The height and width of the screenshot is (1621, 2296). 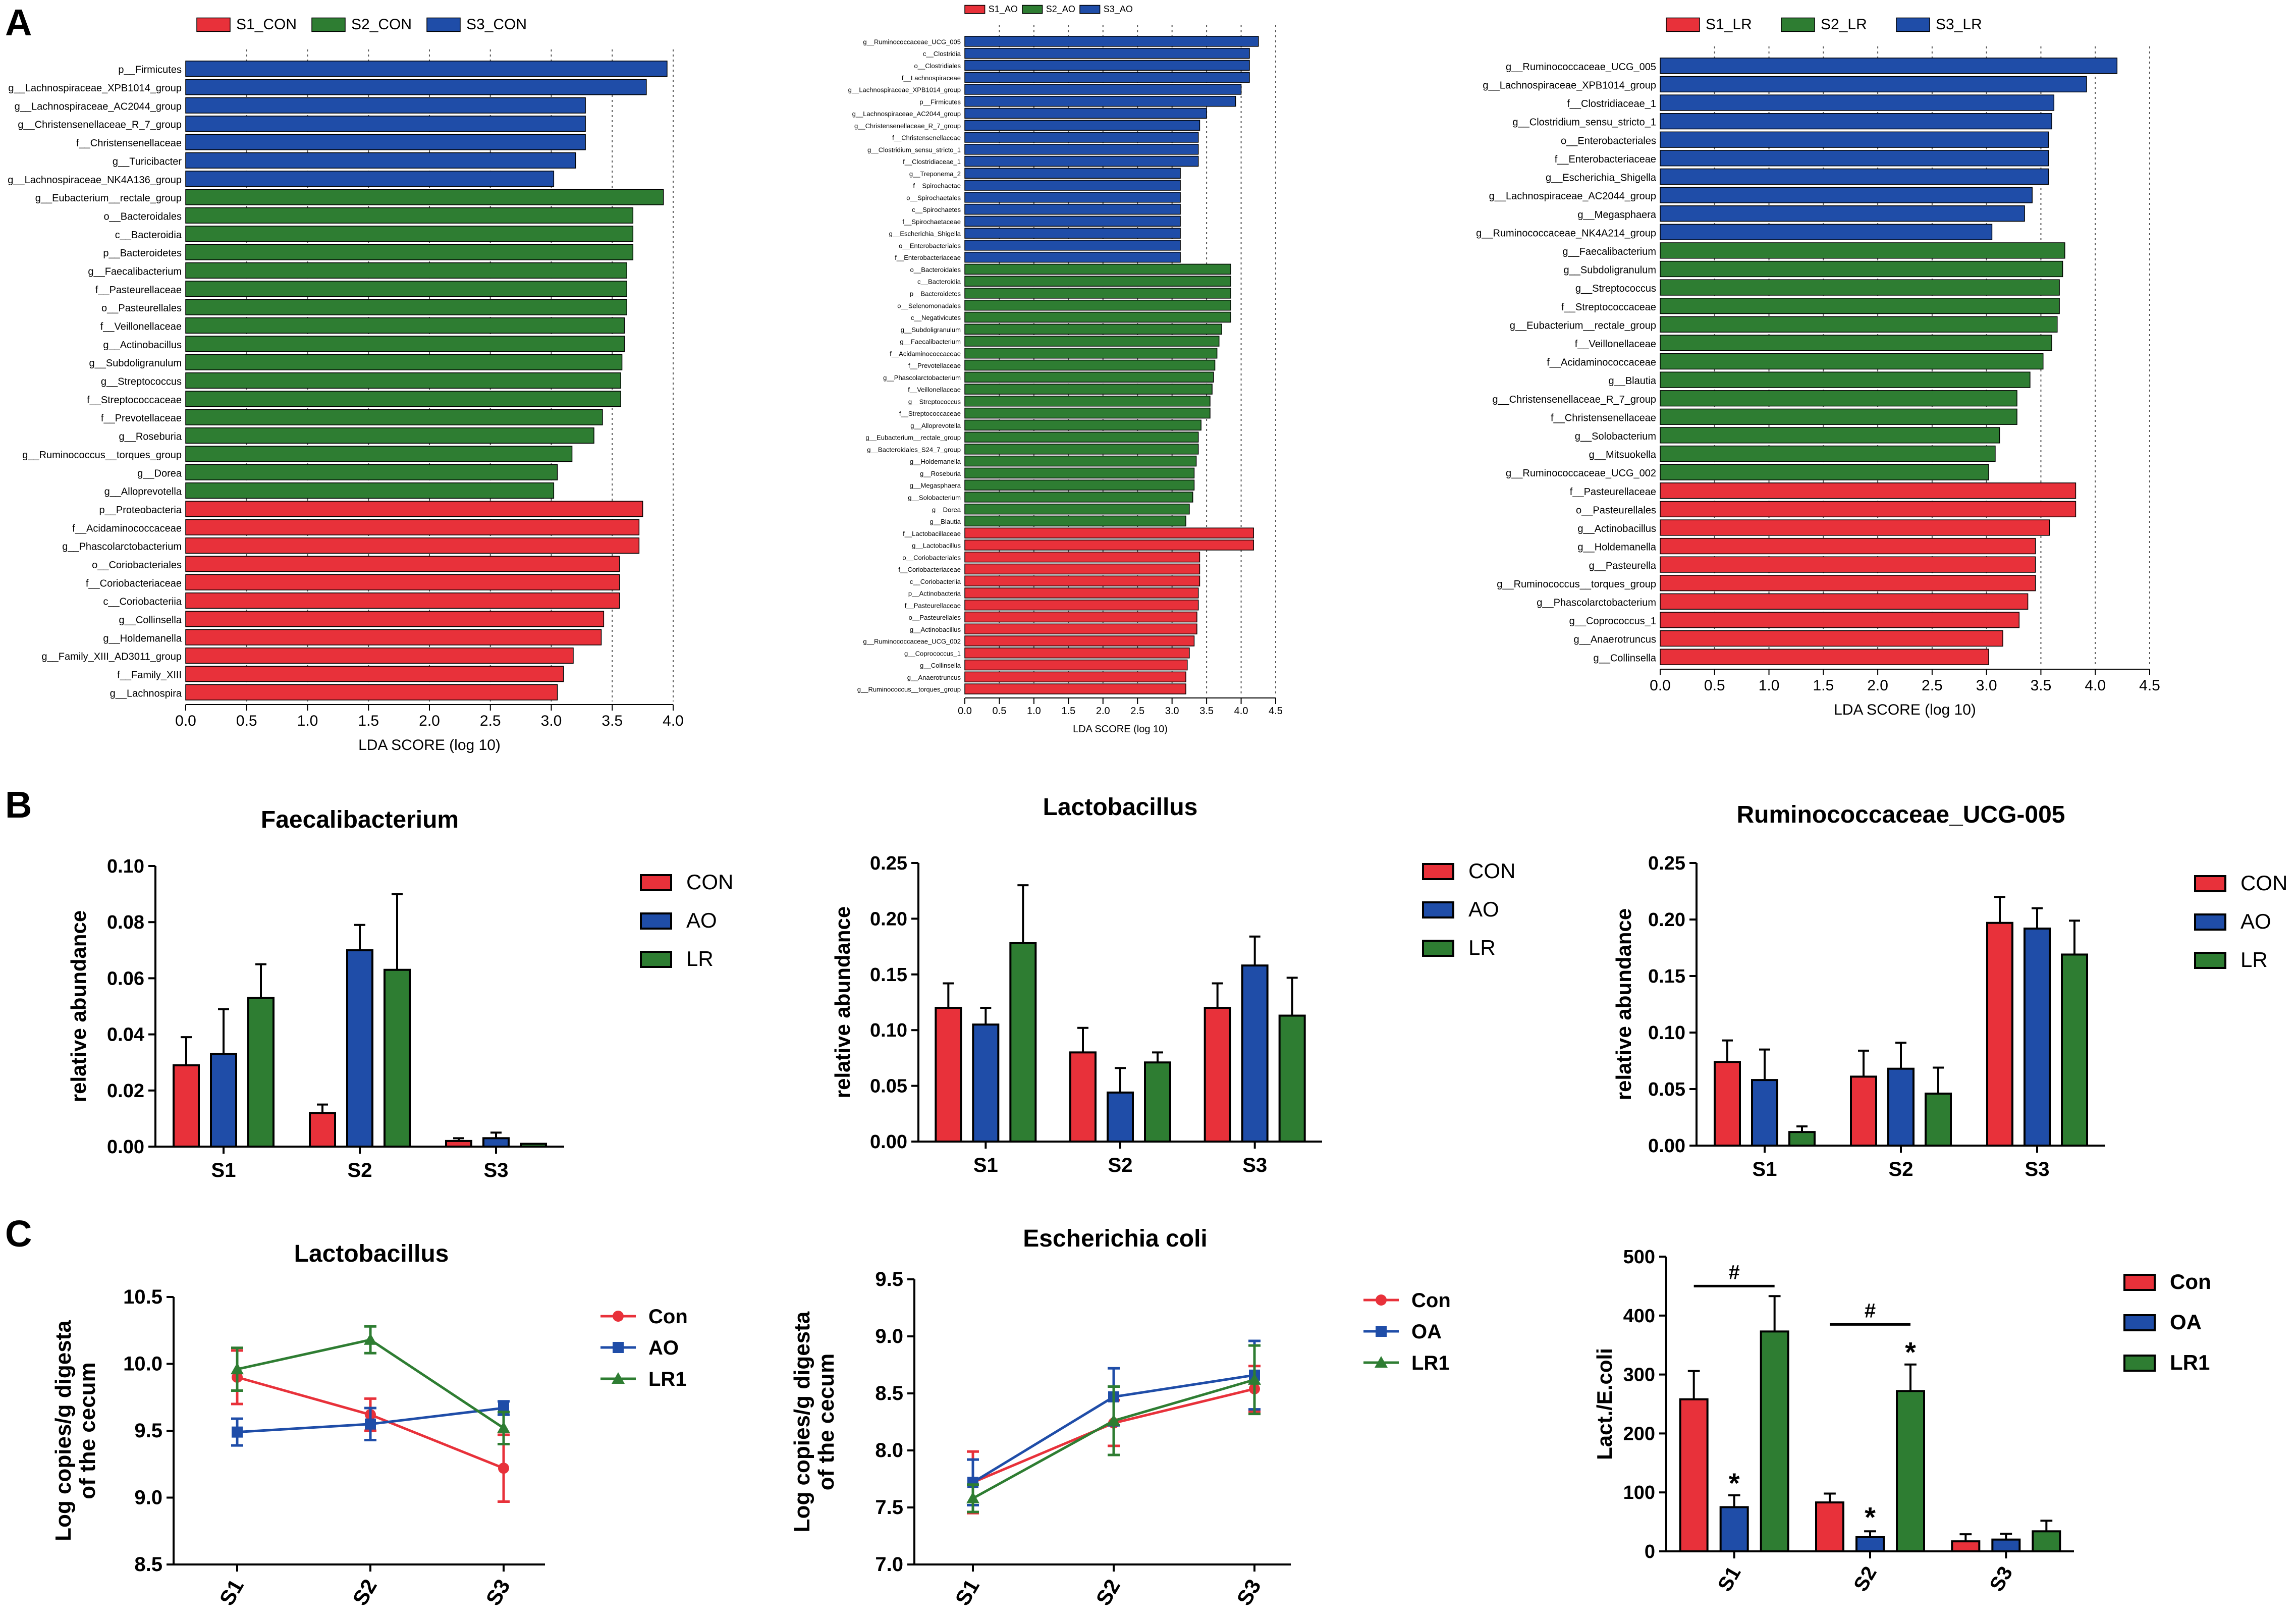 What do you see at coordinates (1003, 9) in the screenshot?
I see `legend-label: S1_AO` at bounding box center [1003, 9].